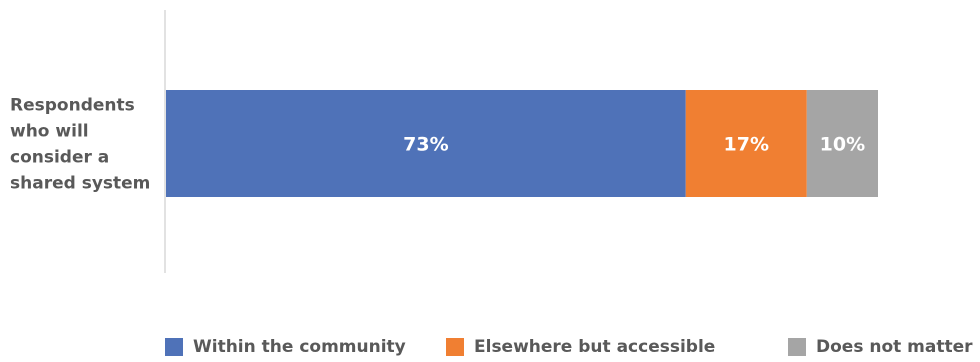  I want to click on category-label-line: Respondents, so click(72, 106).